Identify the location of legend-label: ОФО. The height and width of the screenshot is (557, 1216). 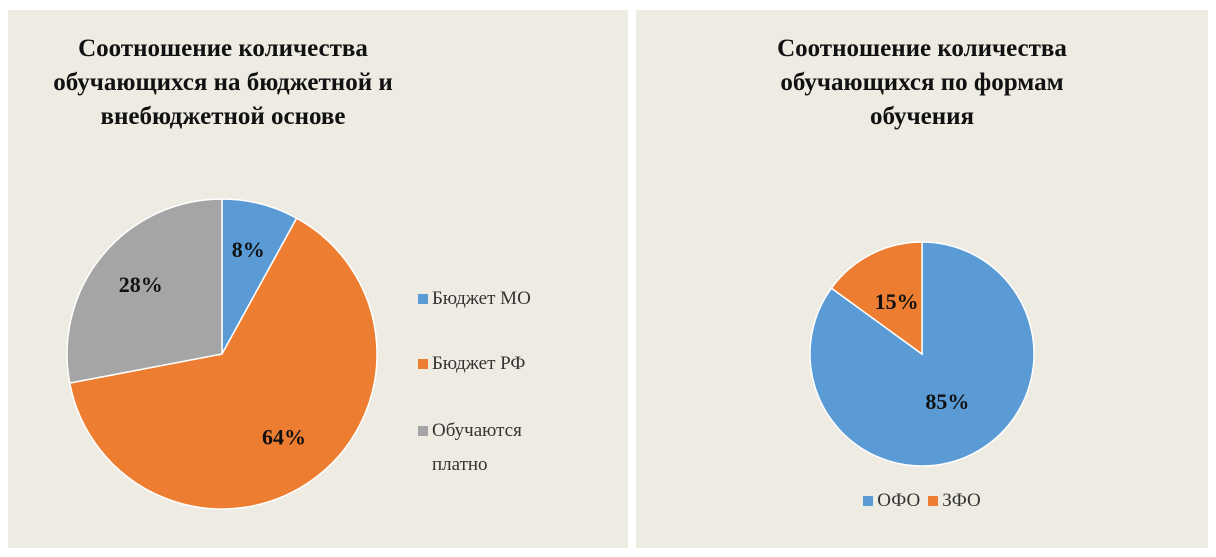
(899, 500).